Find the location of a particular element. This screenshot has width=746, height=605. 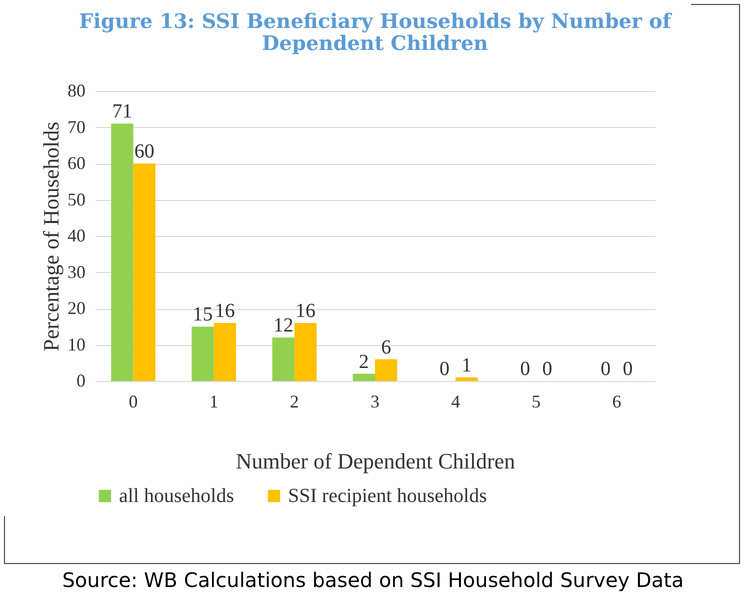

legend-label: SSI recipient households is located at coordinates (388, 496).